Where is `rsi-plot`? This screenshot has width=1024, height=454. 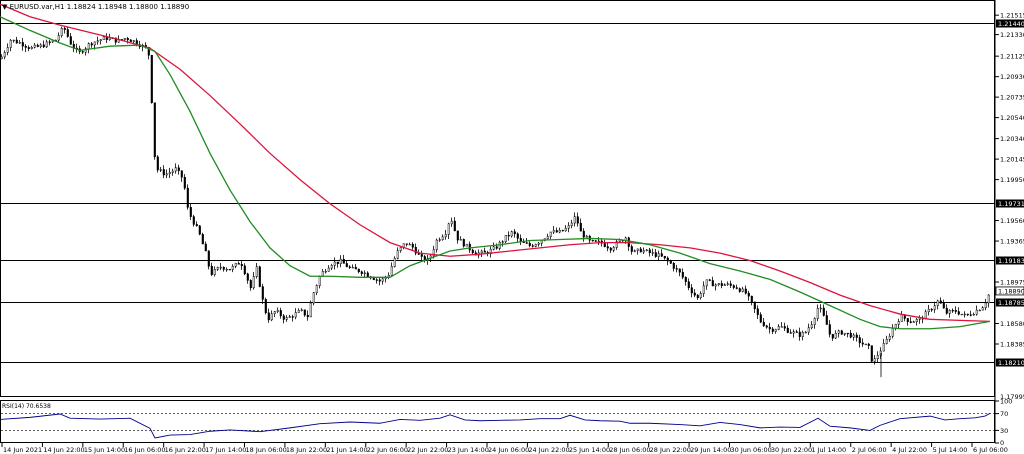 rsi-plot is located at coordinates (497, 425).